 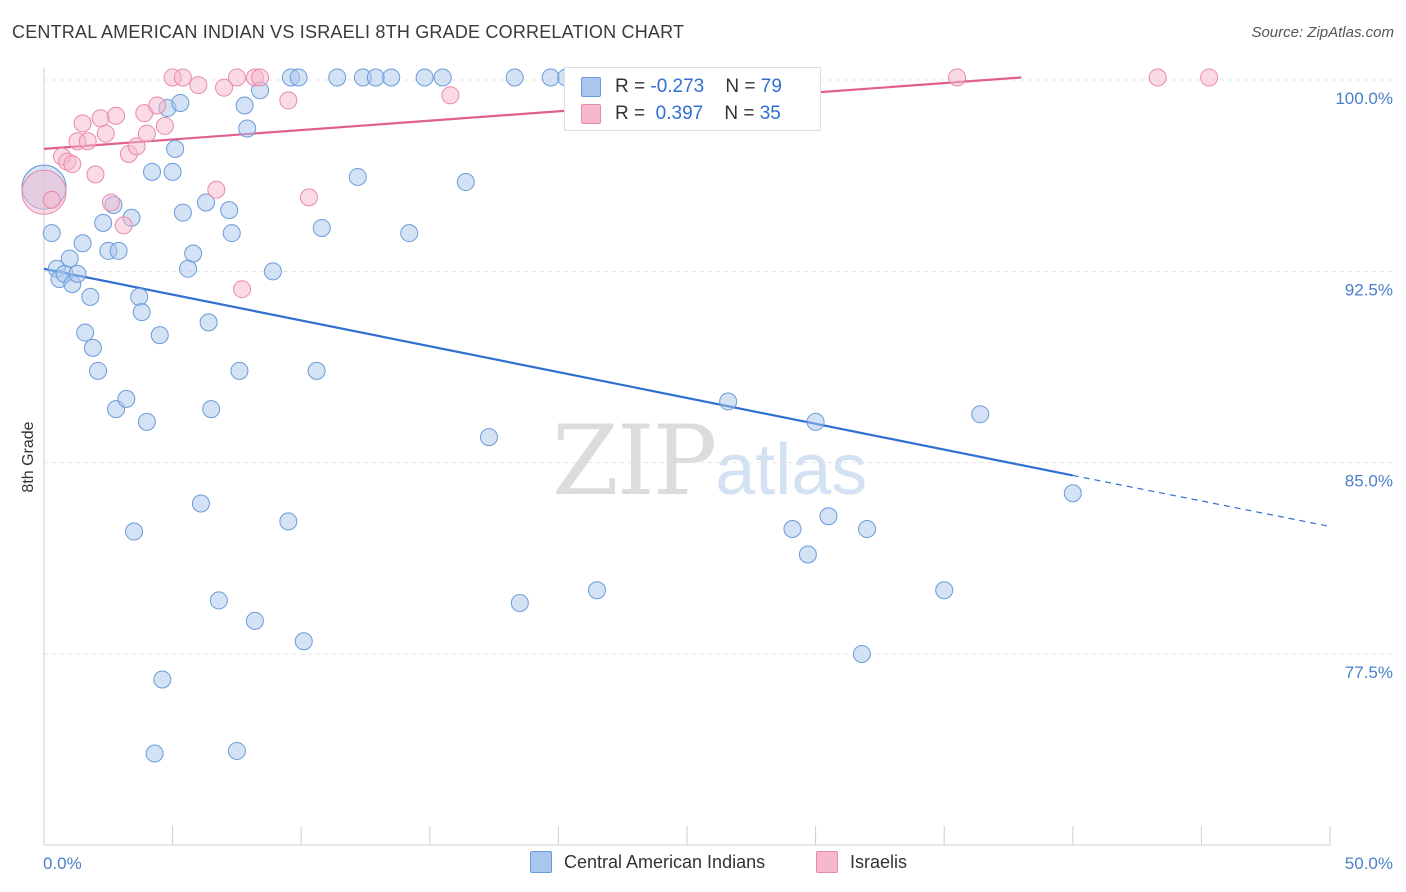 I want to click on r-value: -0.273, so click(x=677, y=86).